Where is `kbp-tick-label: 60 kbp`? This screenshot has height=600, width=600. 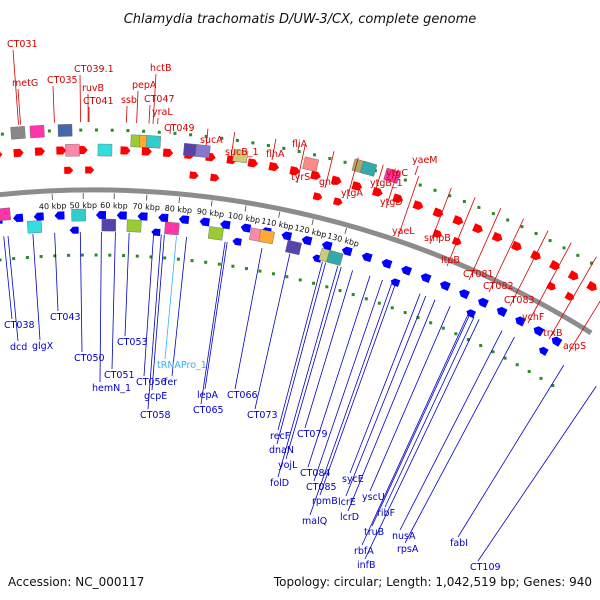
kbp-tick-label: 60 kbp is located at coordinates (114, 206).